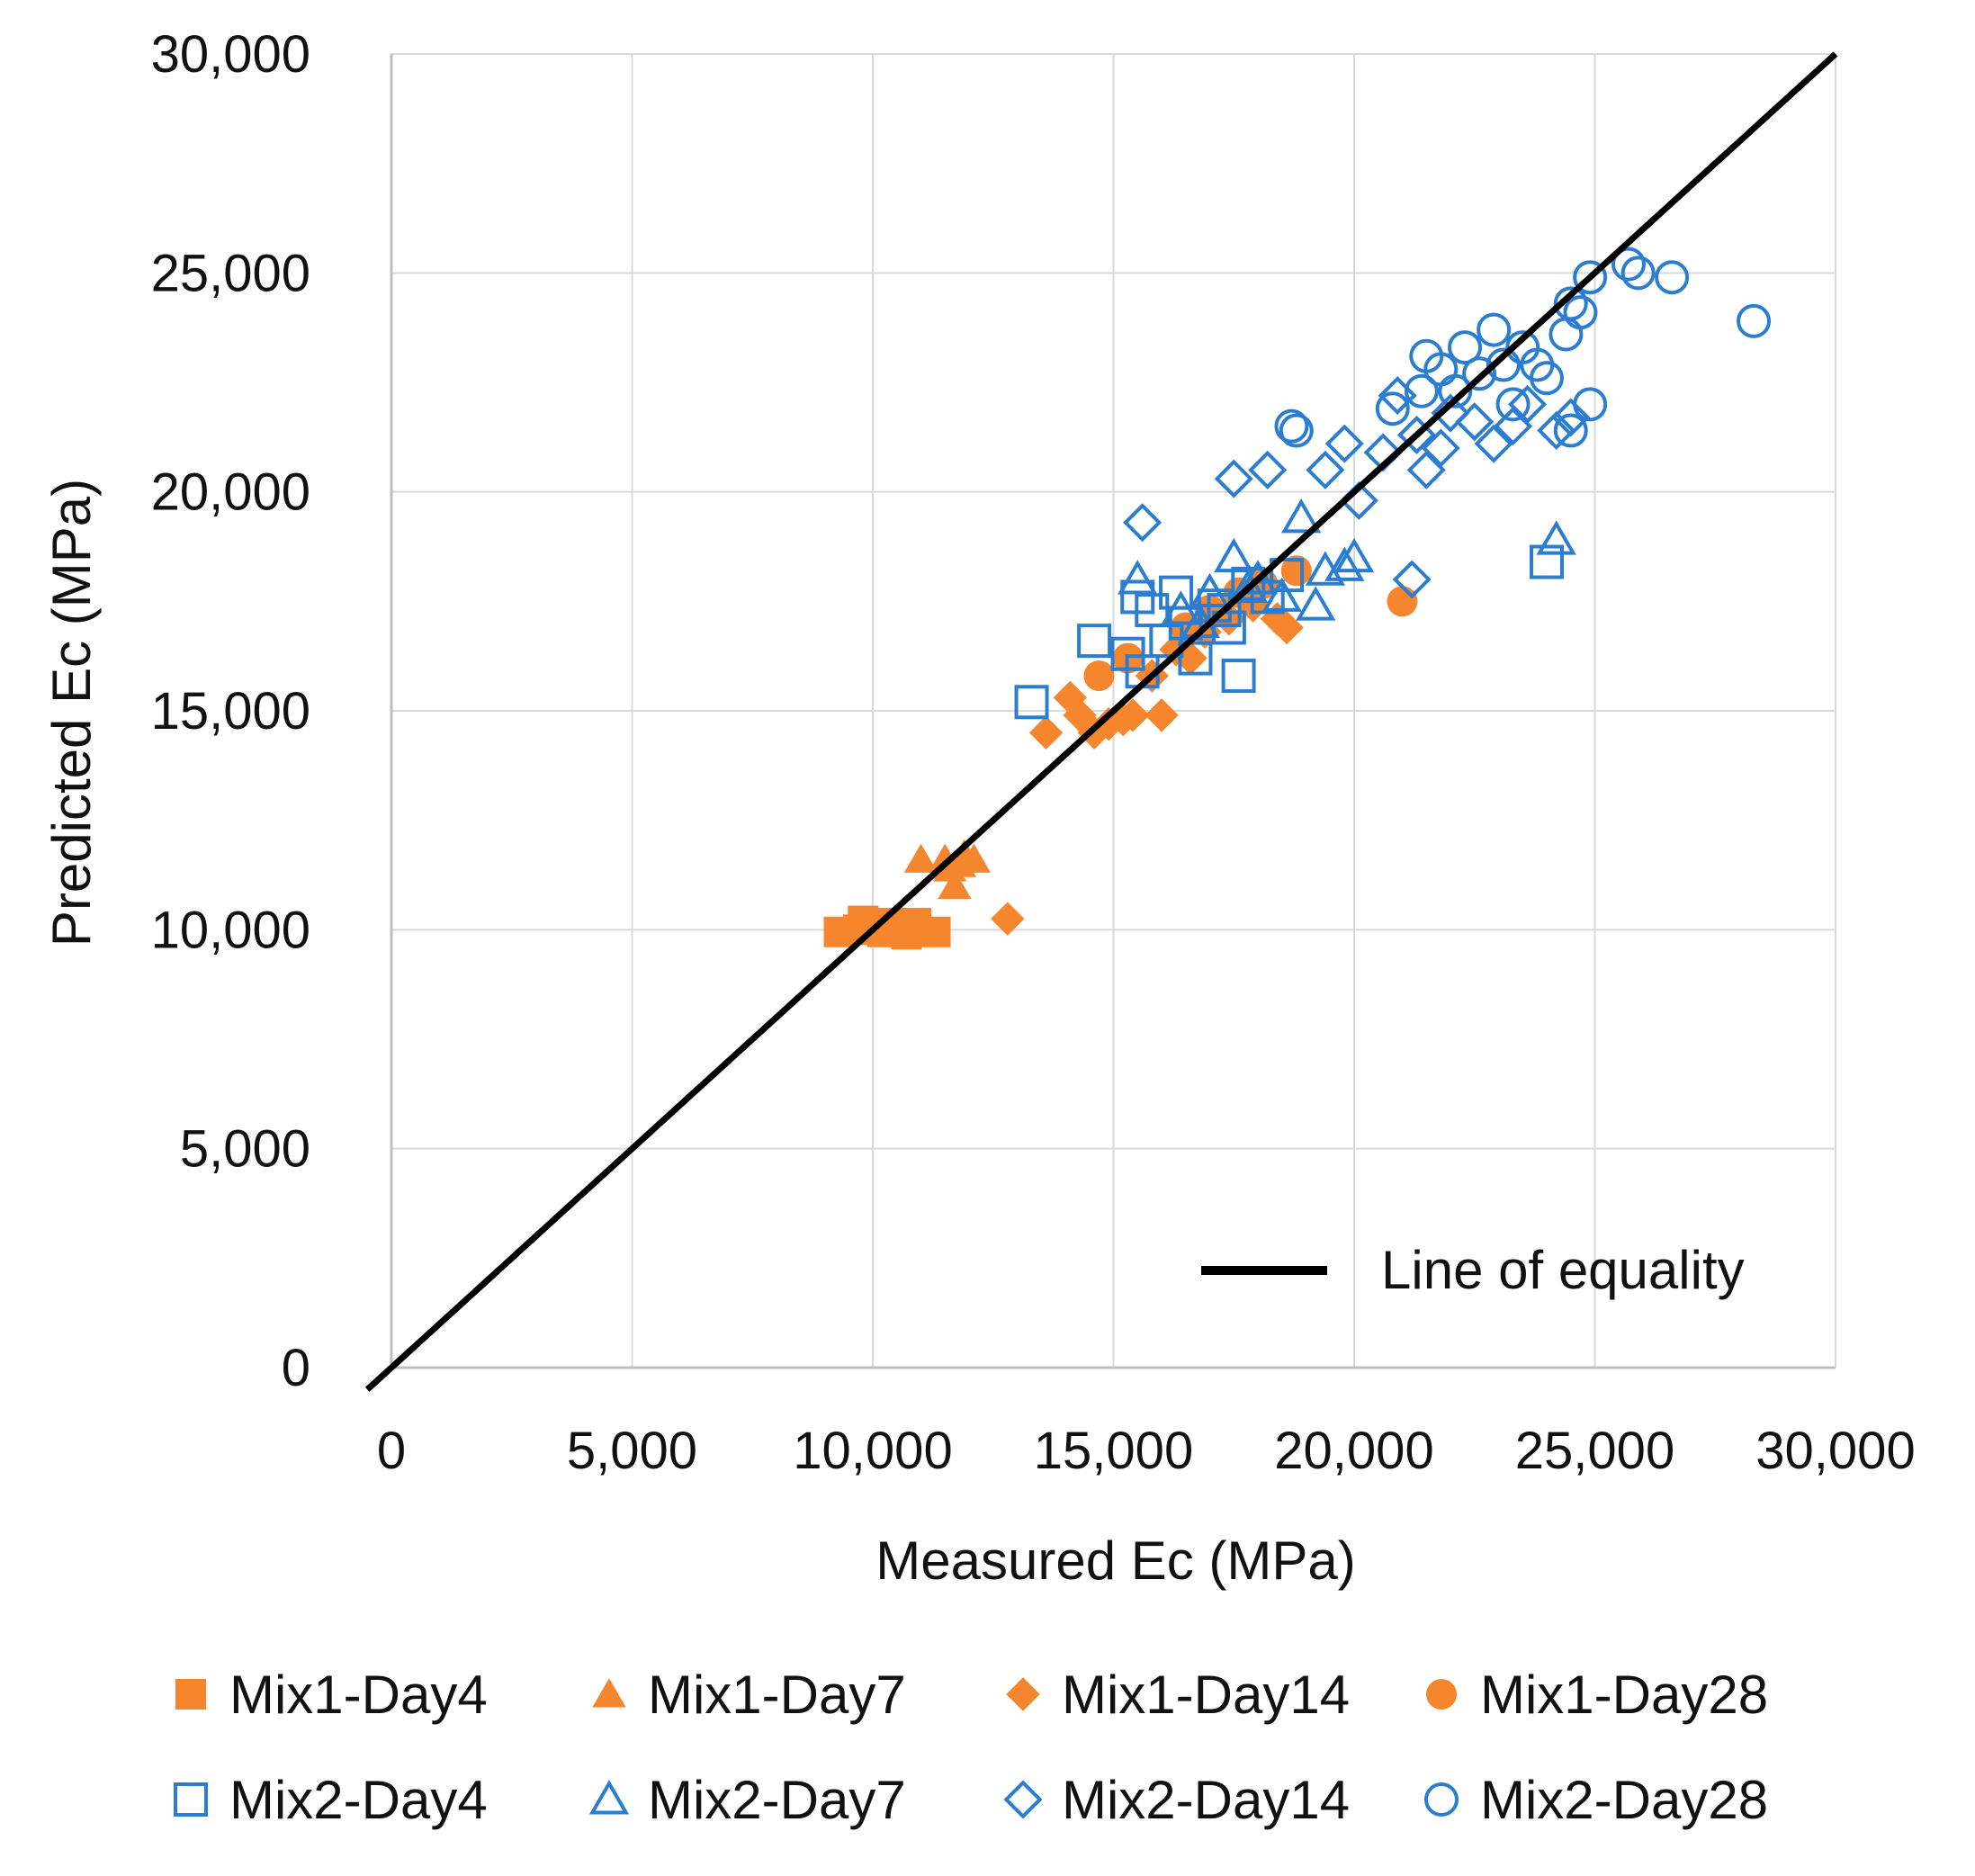 The image size is (1975, 1876). Describe the element at coordinates (1624, 1695) in the screenshot. I see `legend-label: Mix1-Day28` at that location.